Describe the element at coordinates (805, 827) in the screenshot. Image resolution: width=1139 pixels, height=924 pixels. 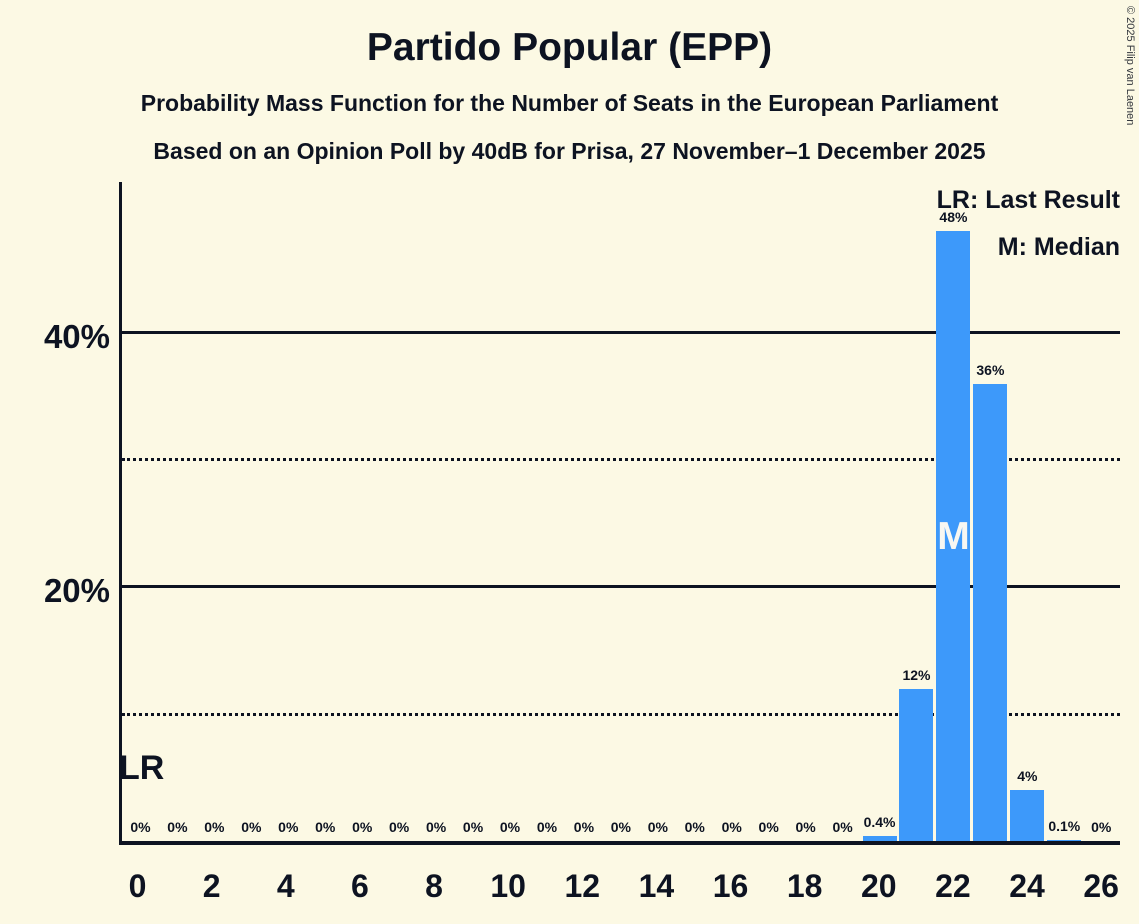
I see `bar-value-label-seat-18: 0%` at that location.